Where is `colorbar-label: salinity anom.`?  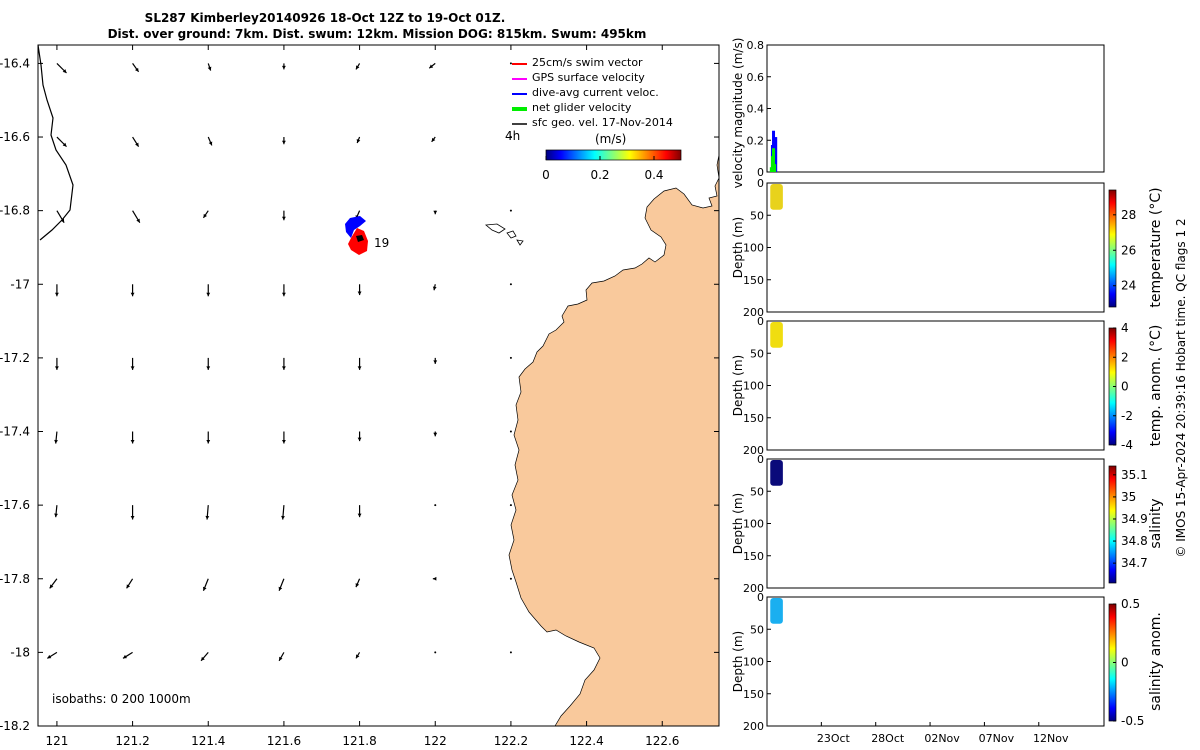 colorbar-label: salinity anom. is located at coordinates (1156, 661).